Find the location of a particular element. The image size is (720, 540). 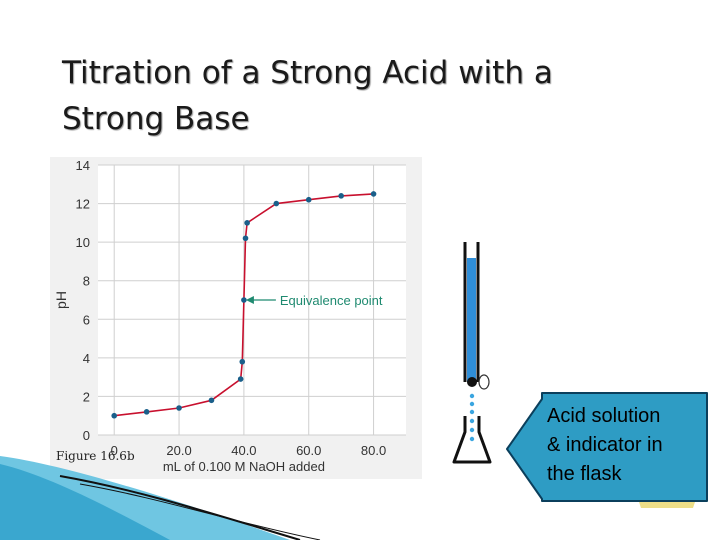

x-tick-label: 60.0 is located at coordinates (308, 450).